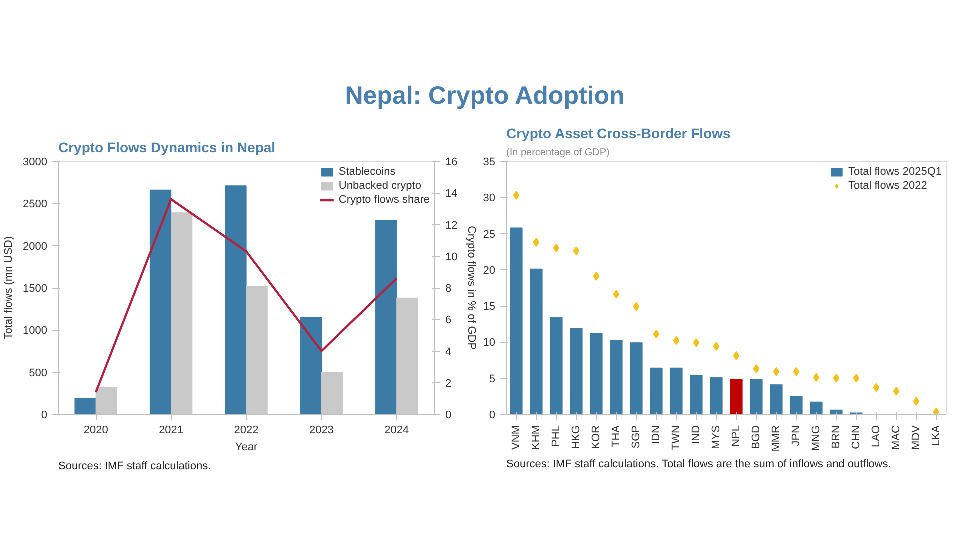 The width and height of the screenshot is (960, 540). What do you see at coordinates (536, 437) in the screenshot?
I see `x-tick-label: KHM` at bounding box center [536, 437].